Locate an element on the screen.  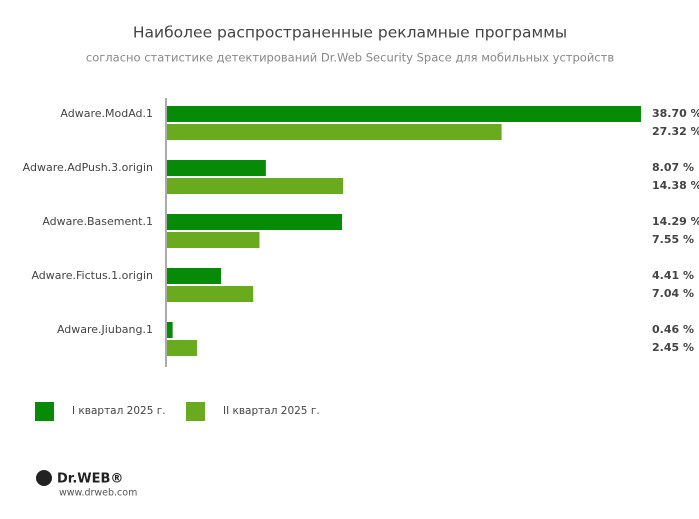
category-label: Adware.ModAd.1 is located at coordinates (106, 113).